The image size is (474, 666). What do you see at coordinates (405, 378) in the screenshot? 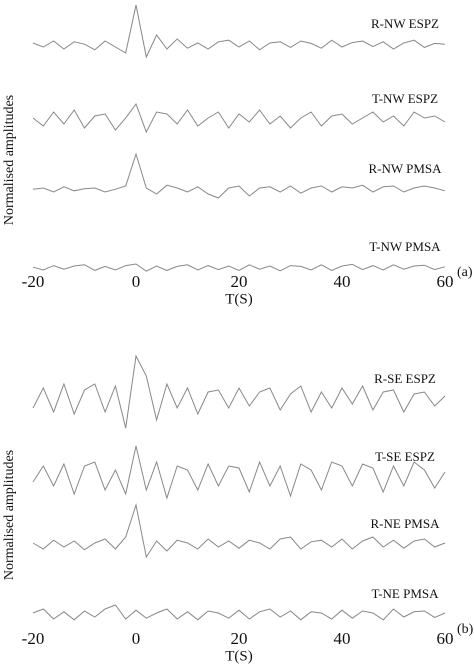
I see `trace-label: R-SE ESPZ` at bounding box center [405, 378].